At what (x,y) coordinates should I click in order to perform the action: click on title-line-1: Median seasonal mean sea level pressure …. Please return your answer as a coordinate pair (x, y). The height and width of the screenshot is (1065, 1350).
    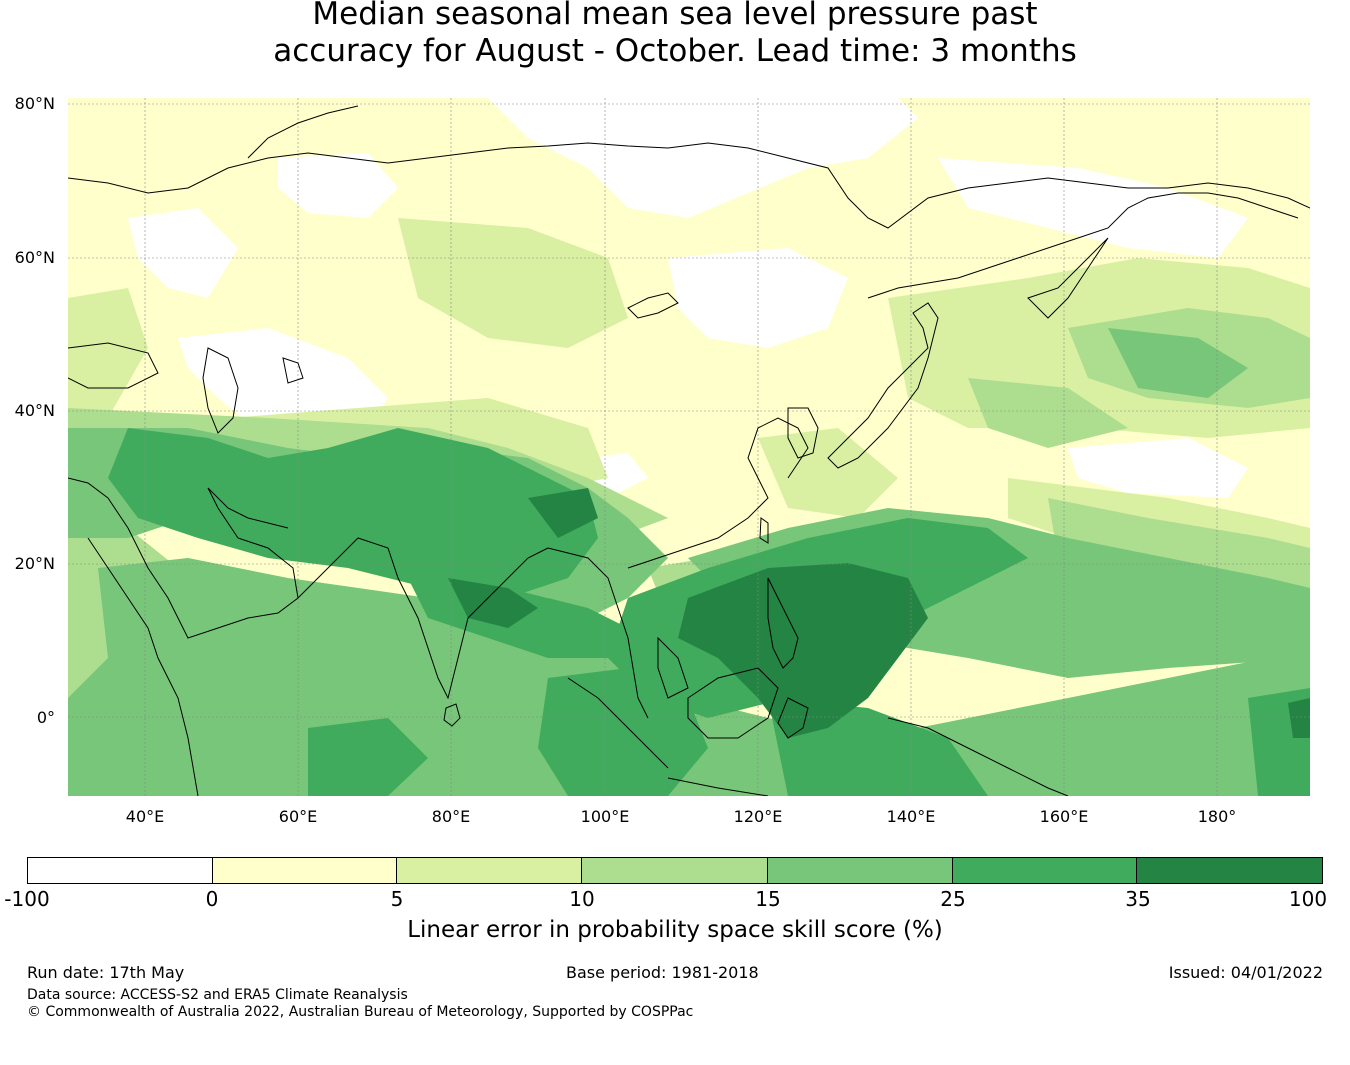
    Looking at the image, I should click on (675, 16).